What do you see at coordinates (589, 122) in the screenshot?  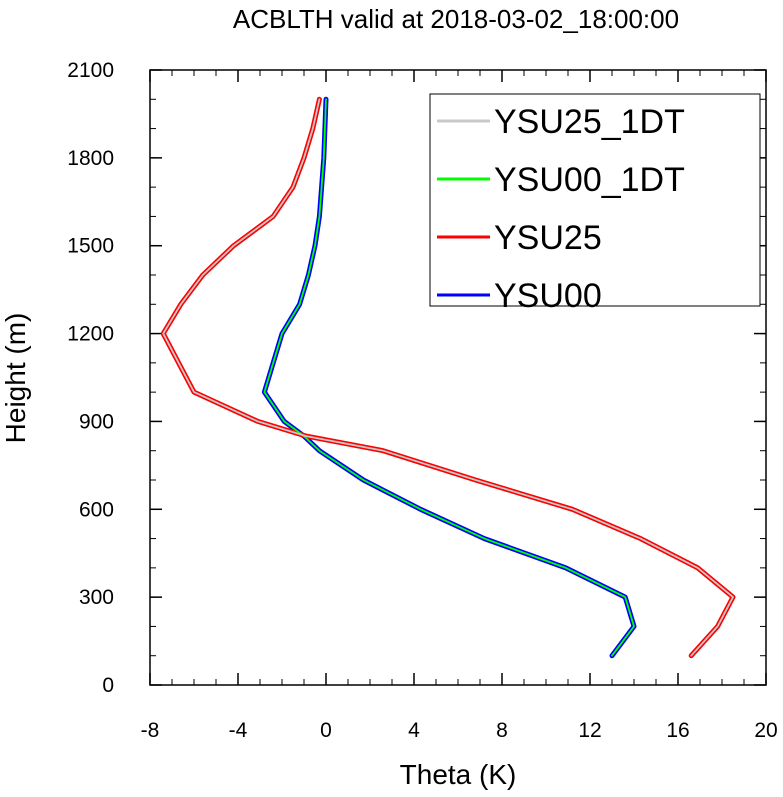 I see `legend-label-ysu25-1dt: YSU25_1DT` at bounding box center [589, 122].